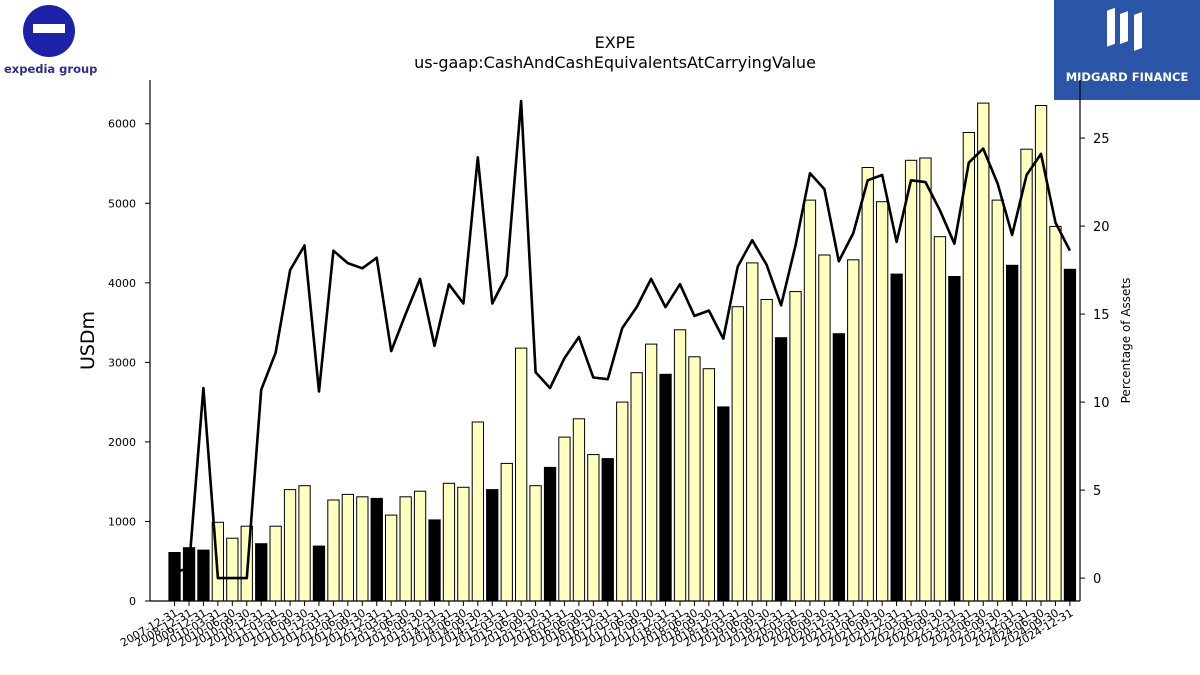  Describe the element at coordinates (122, 124) in the screenshot. I see `y-tick-label: 6000` at that location.